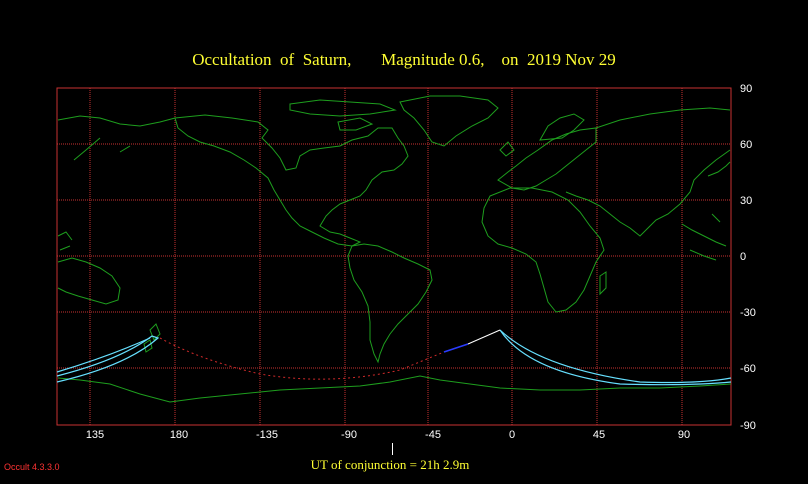 The image size is (808, 484). I want to click on coast-africa, so click(543, 250).